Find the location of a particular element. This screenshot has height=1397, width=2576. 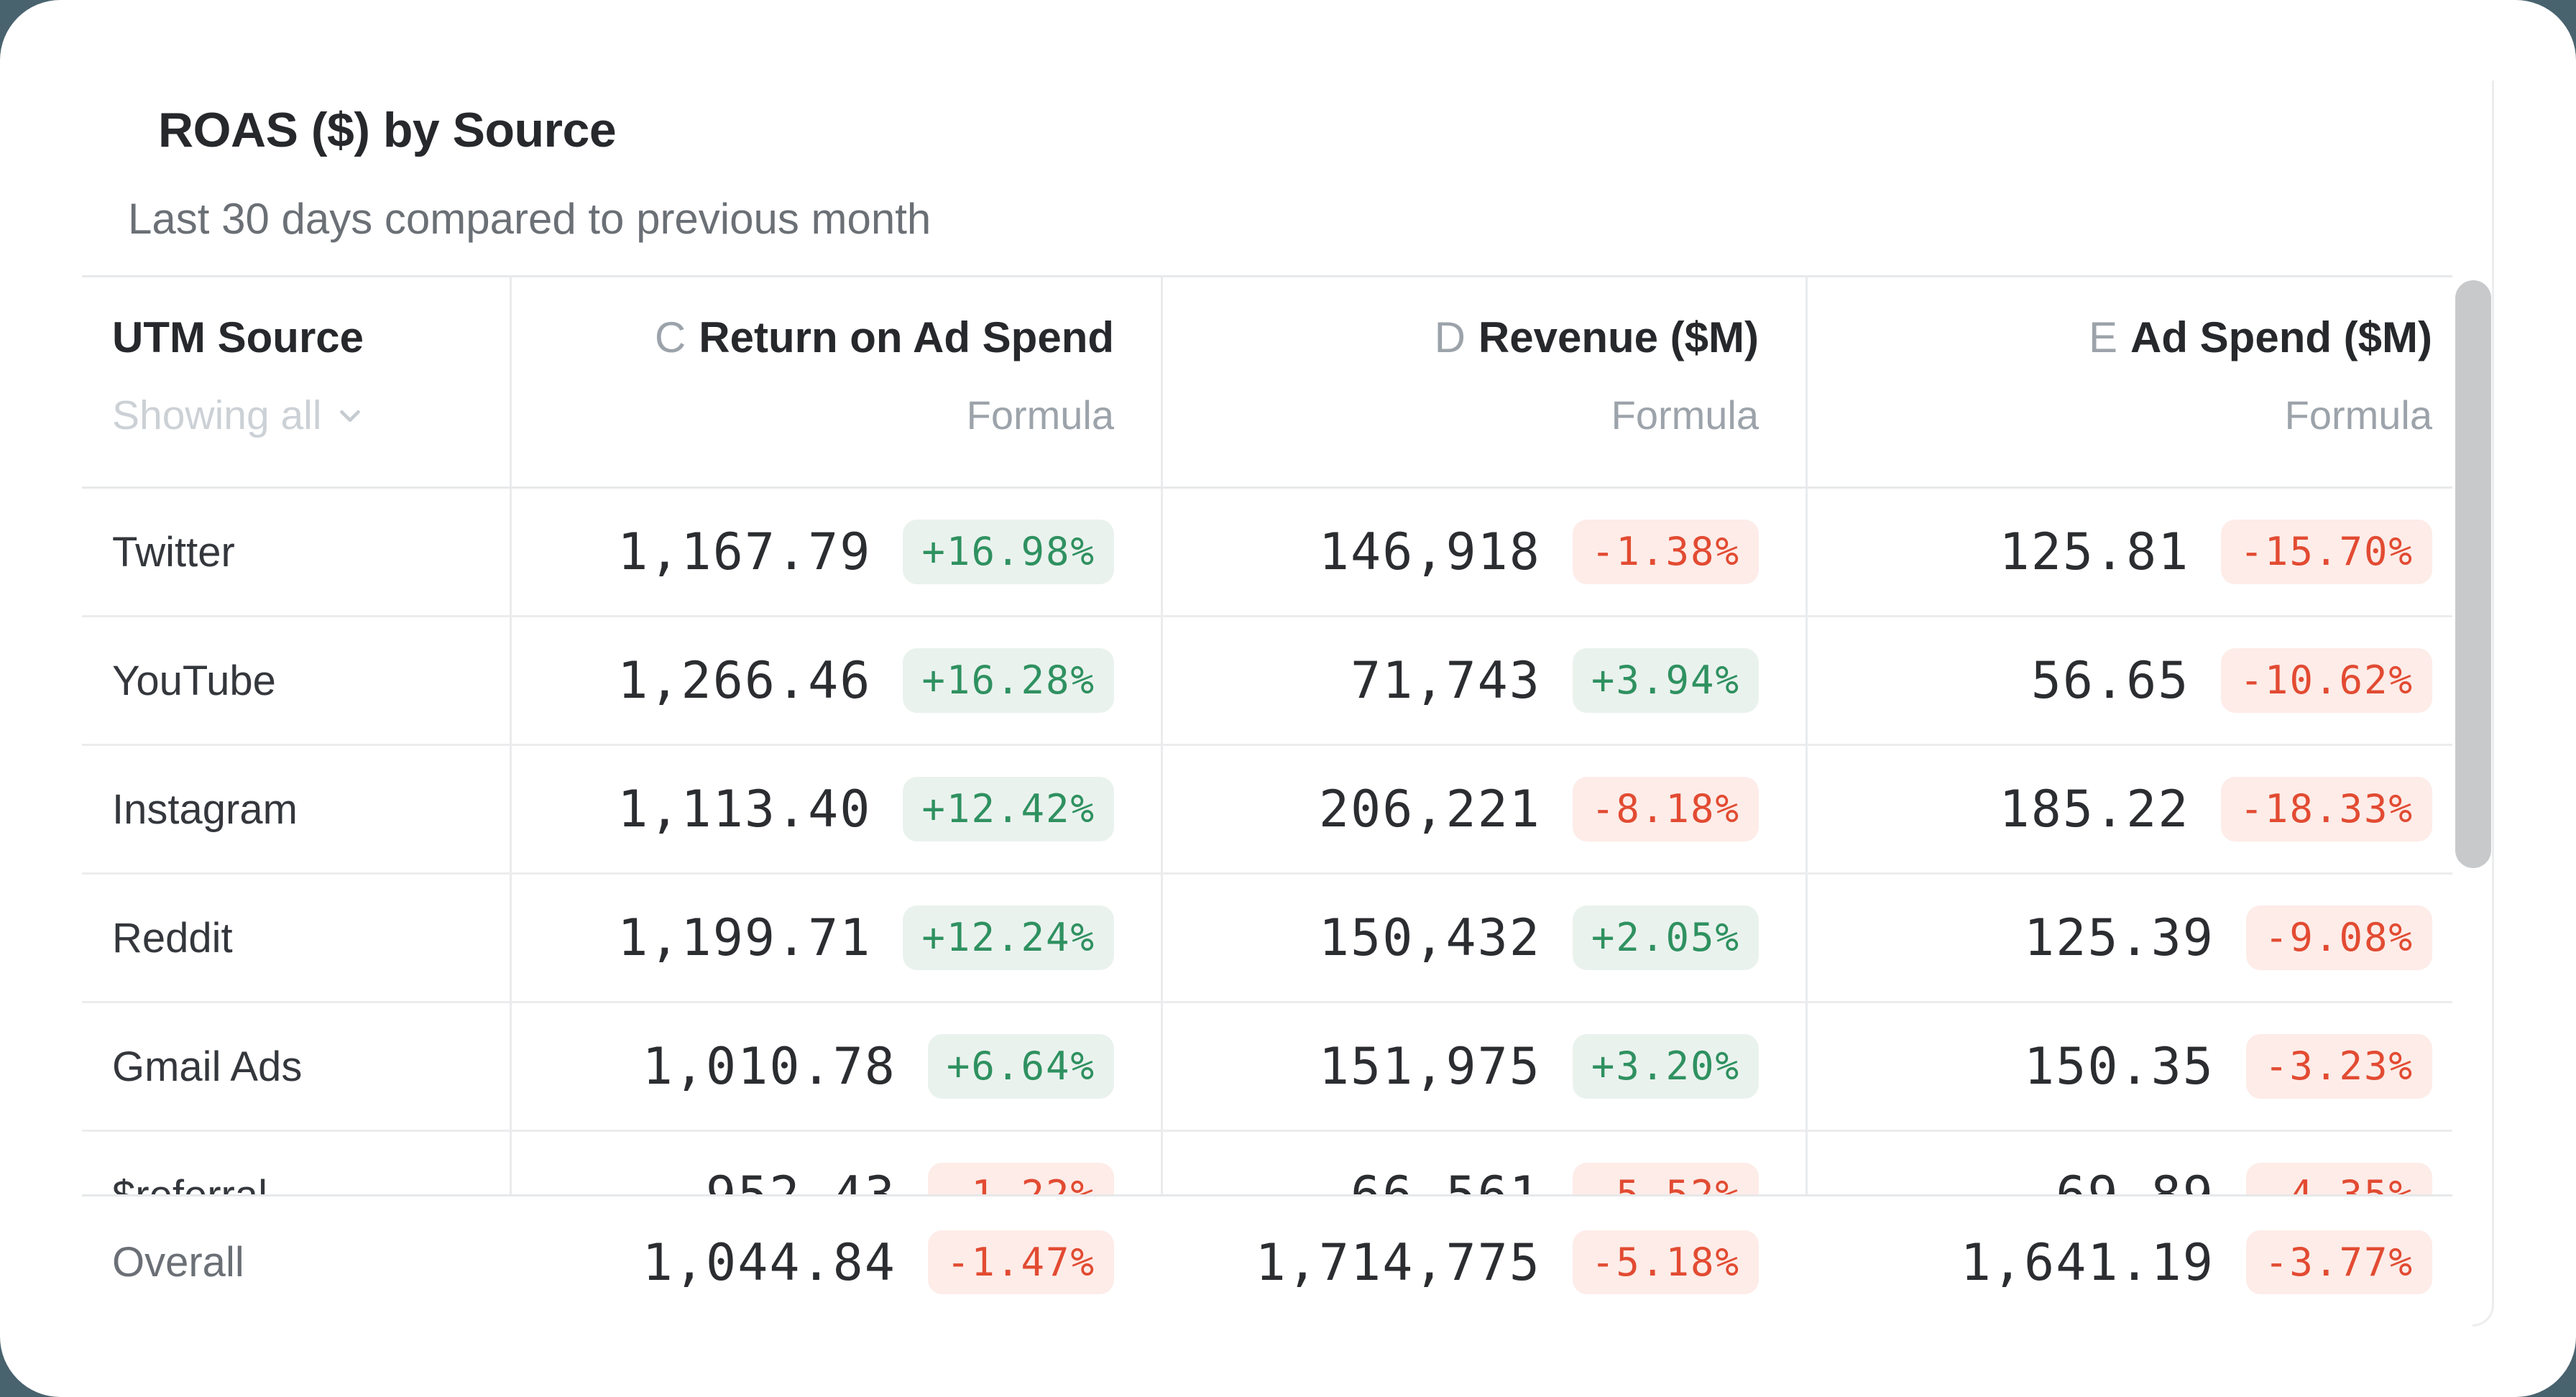

value-cell: 1,044.84 -1.47% is located at coordinates (835, 1262).